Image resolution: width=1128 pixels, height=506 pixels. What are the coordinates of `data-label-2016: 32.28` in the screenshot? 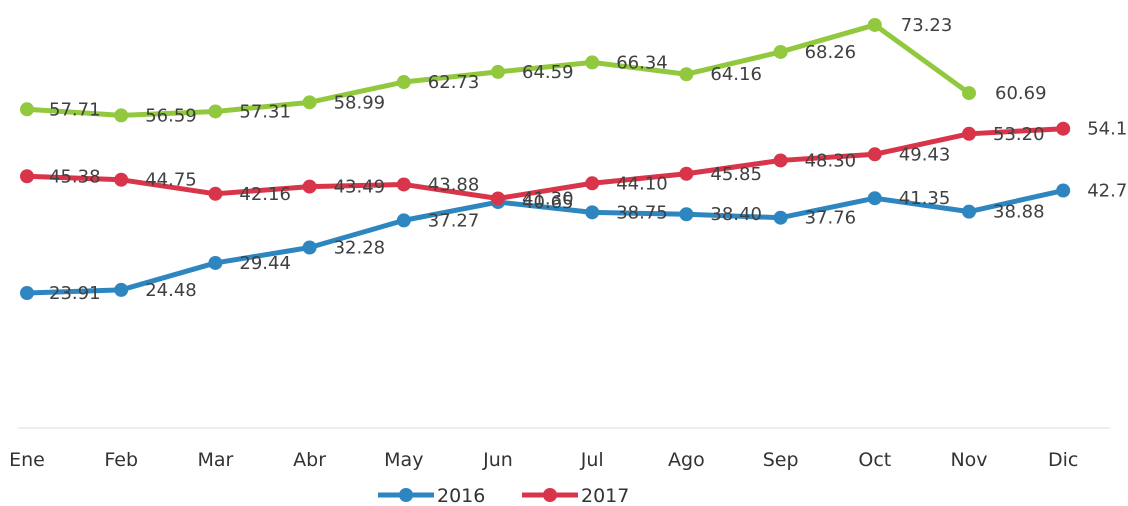 It's located at (360, 248).